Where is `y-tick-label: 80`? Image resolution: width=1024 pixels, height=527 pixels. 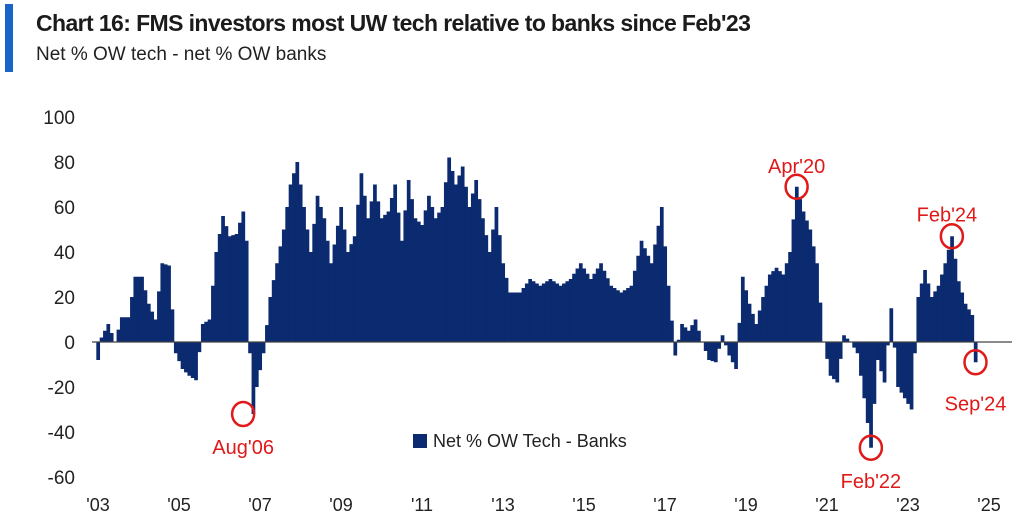 y-tick-label: 80 is located at coordinates (64, 163).